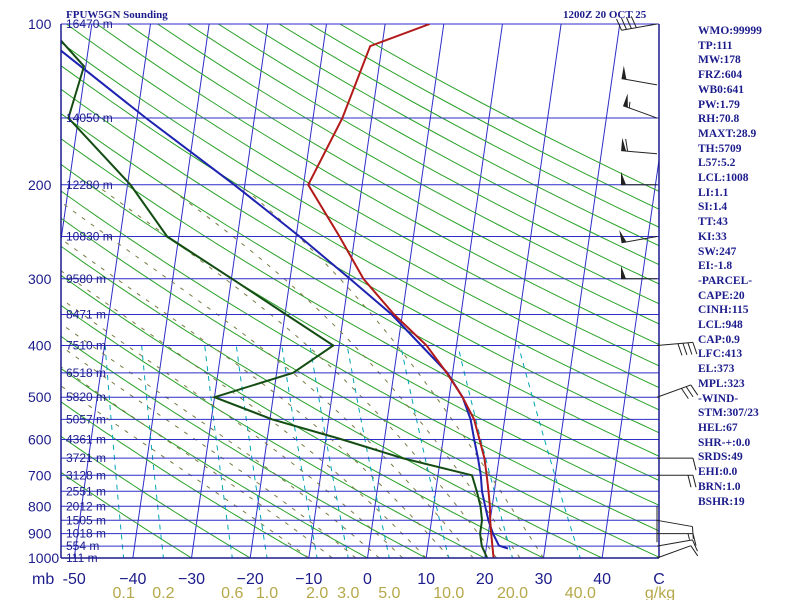  I want to click on pressure-label: 500, so click(40, 397).